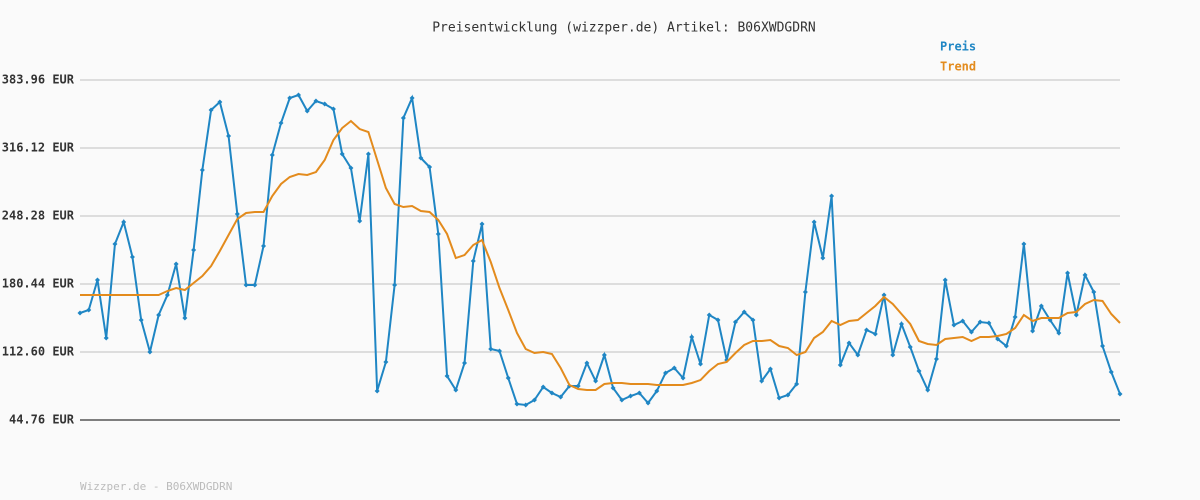  What do you see at coordinates (38, 216) in the screenshot?
I see `y-tick-label: 248.28 EUR` at bounding box center [38, 216].